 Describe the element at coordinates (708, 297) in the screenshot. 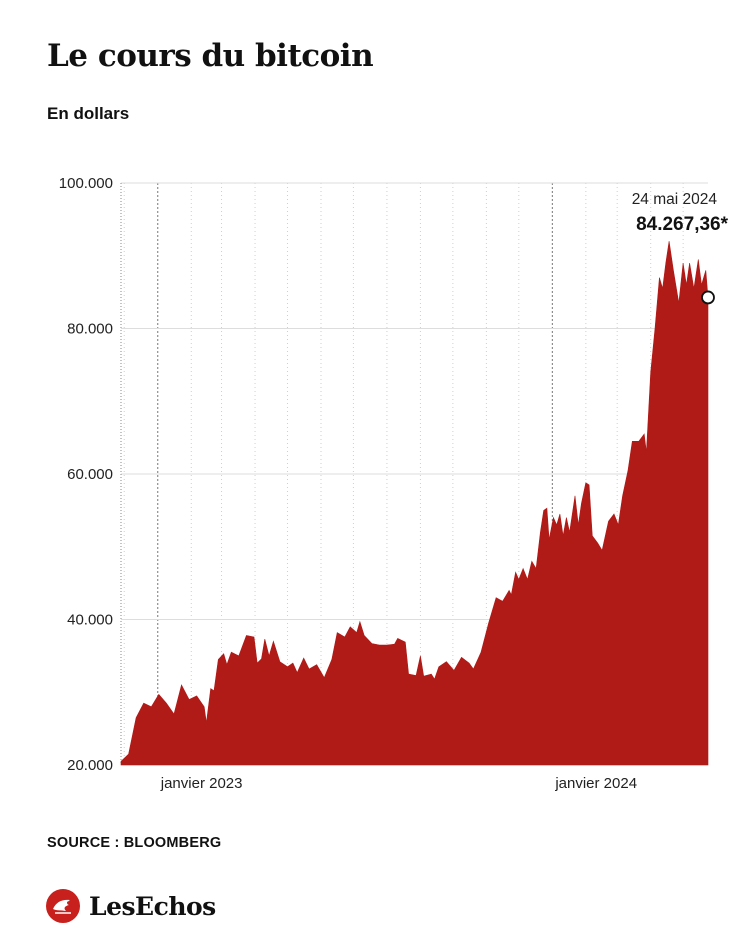

I see `last-value-marker` at that location.